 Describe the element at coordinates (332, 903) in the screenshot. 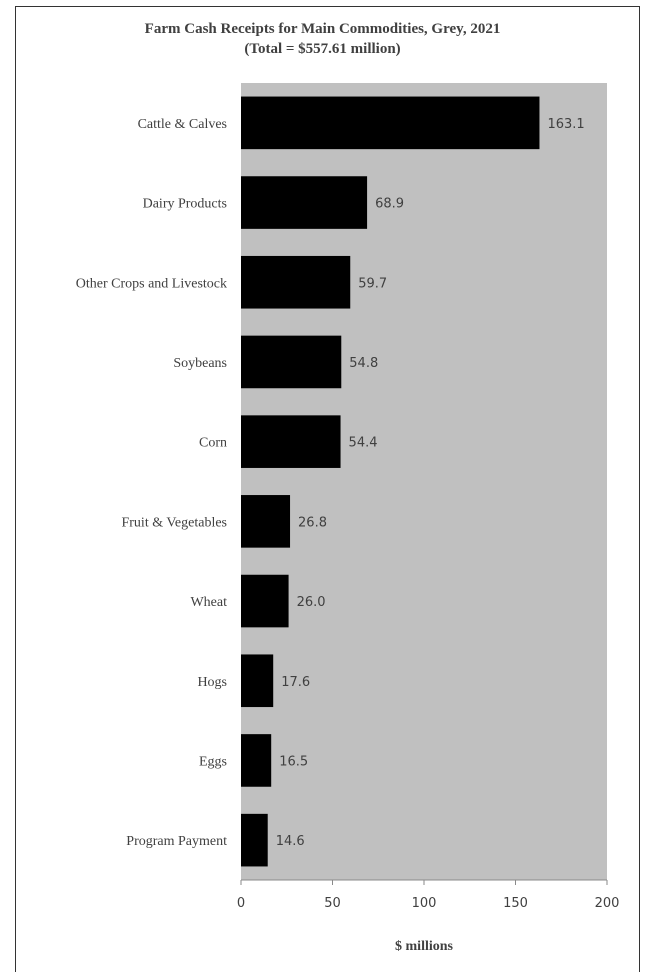

I see `x-tick-label: 50` at that location.